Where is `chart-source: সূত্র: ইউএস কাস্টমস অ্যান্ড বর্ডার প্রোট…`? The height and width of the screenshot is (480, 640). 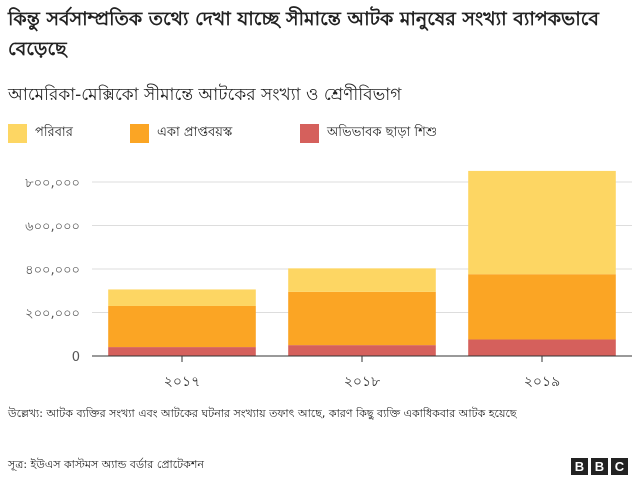 chart-source: সূত্র: ইউএস কাস্টমস অ্যান্ড বর্ডার প্রোট… is located at coordinates (106, 464).